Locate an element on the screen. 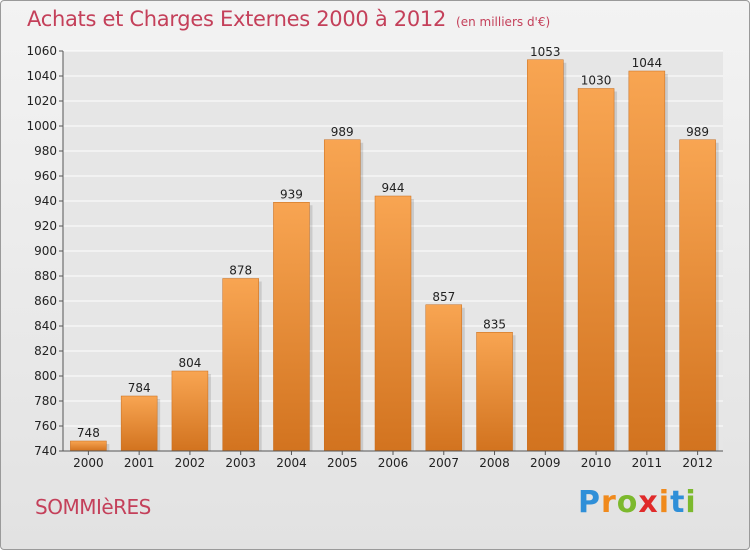 Image resolution: width=750 pixels, height=550 pixels. x-tick-label-2000: 2000 is located at coordinates (88, 463).